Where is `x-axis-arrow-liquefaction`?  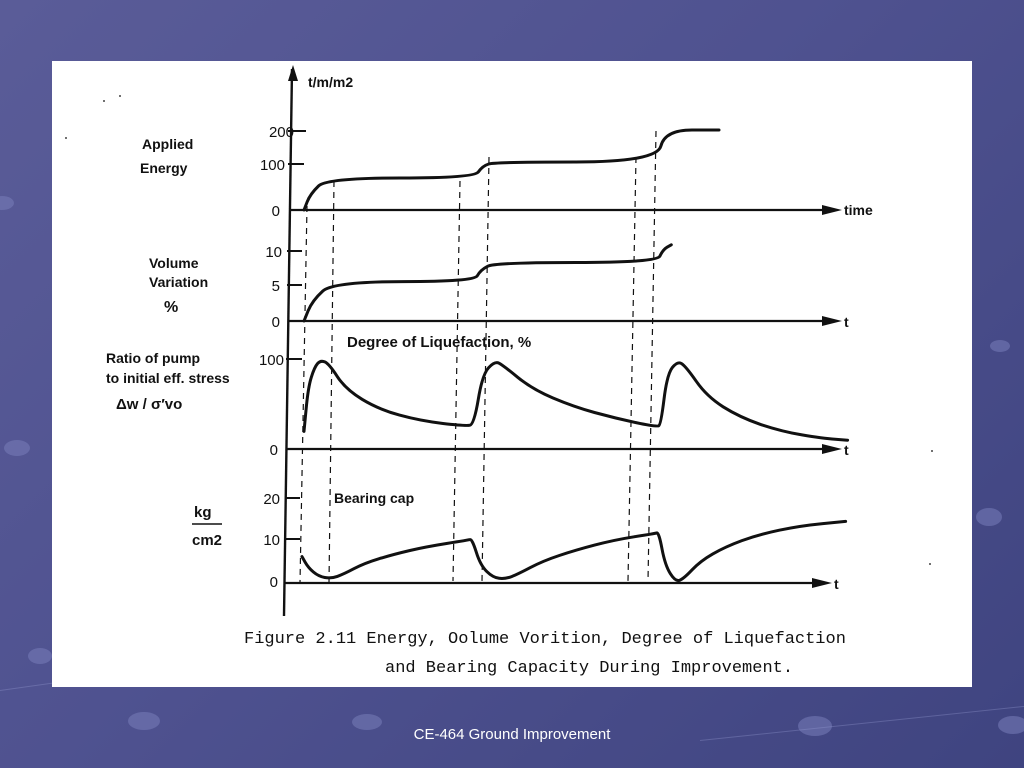 x-axis-arrow-liquefaction is located at coordinates (832, 449).